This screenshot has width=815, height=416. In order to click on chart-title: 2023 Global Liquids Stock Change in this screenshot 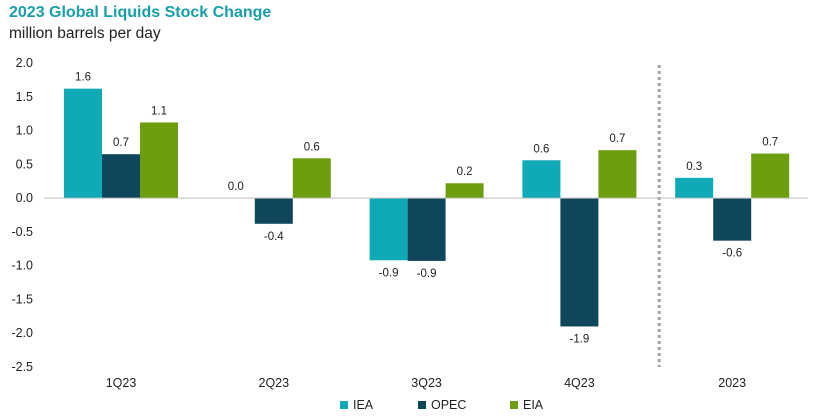, I will do `click(140, 12)`.